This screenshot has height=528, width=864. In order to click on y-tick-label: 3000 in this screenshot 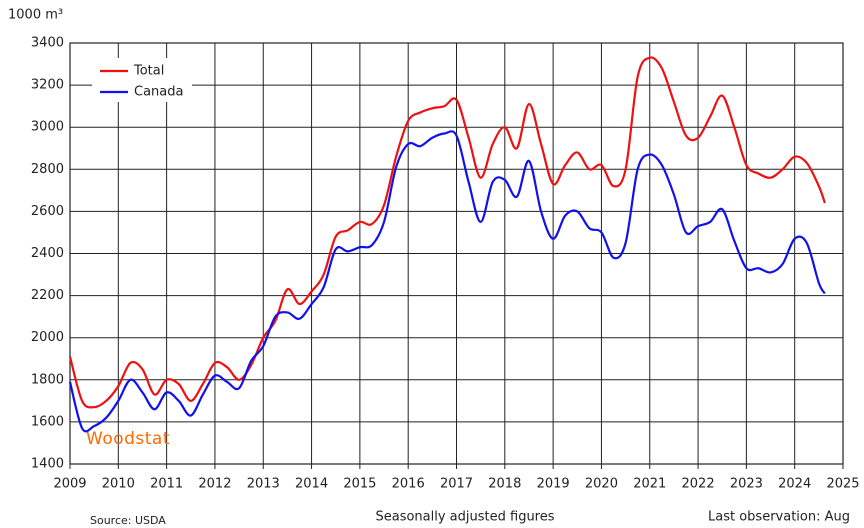, I will do `click(47, 127)`.